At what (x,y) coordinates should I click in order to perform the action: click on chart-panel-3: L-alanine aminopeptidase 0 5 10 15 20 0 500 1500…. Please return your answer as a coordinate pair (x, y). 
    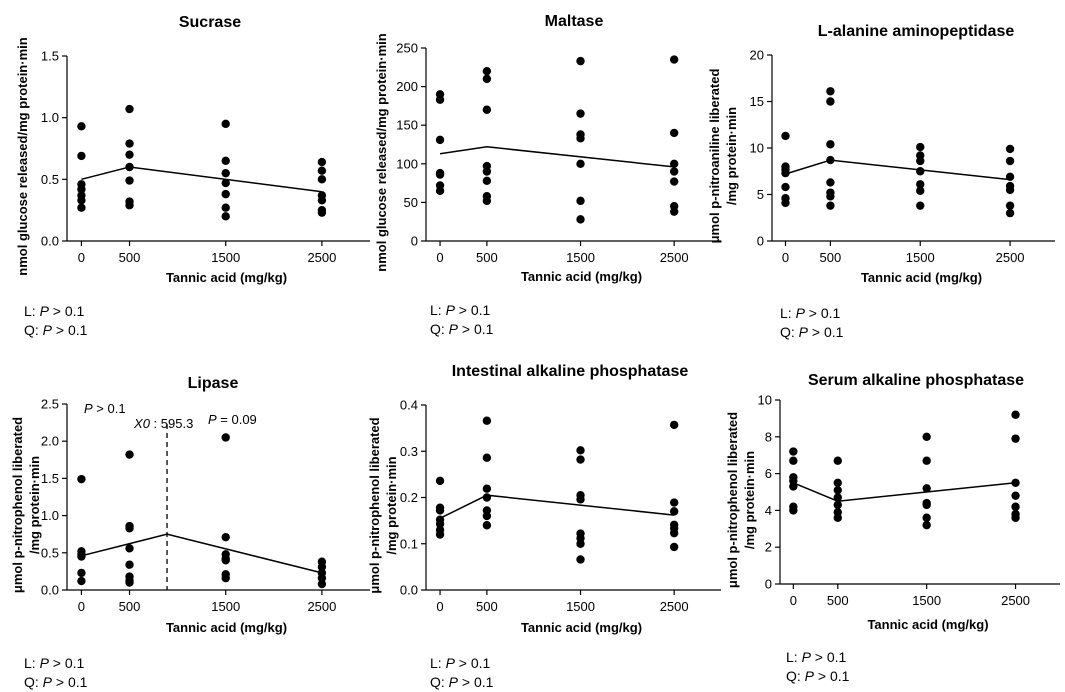
    Looking at the image, I should click on (881, 154).